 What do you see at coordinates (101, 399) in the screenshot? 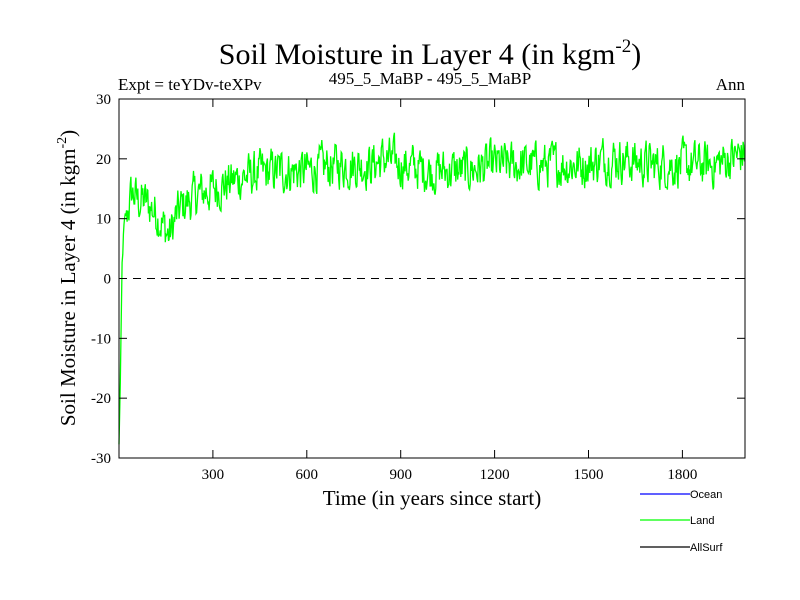
I see `y-tick-label: -20` at bounding box center [101, 399].